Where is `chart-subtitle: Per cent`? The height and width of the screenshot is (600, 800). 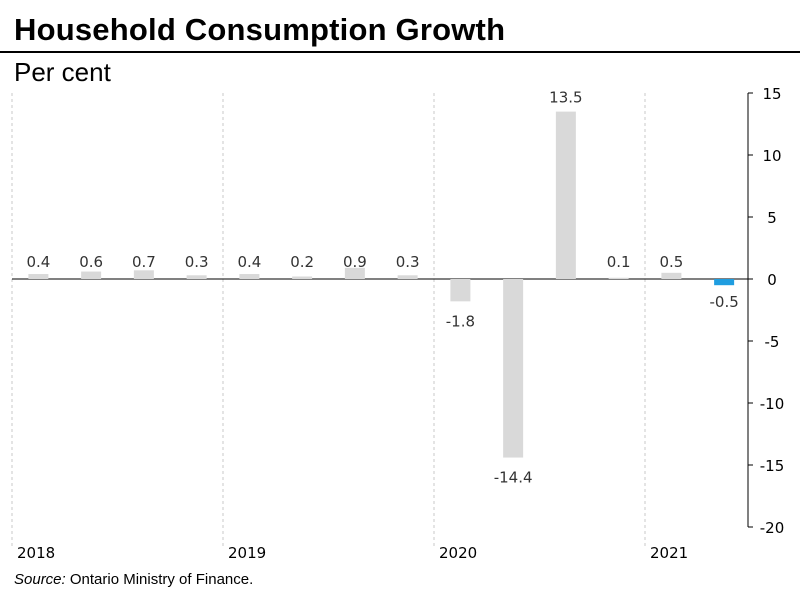
chart-subtitle: Per cent is located at coordinates (62, 72).